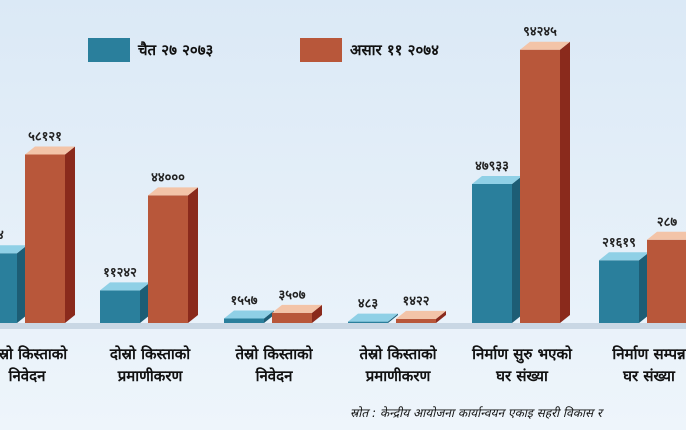 Image resolution: width=686 pixels, height=430 pixels. What do you see at coordinates (619, 242) in the screenshot?
I see `data-label-s1-6: २१६१९` at bounding box center [619, 242].